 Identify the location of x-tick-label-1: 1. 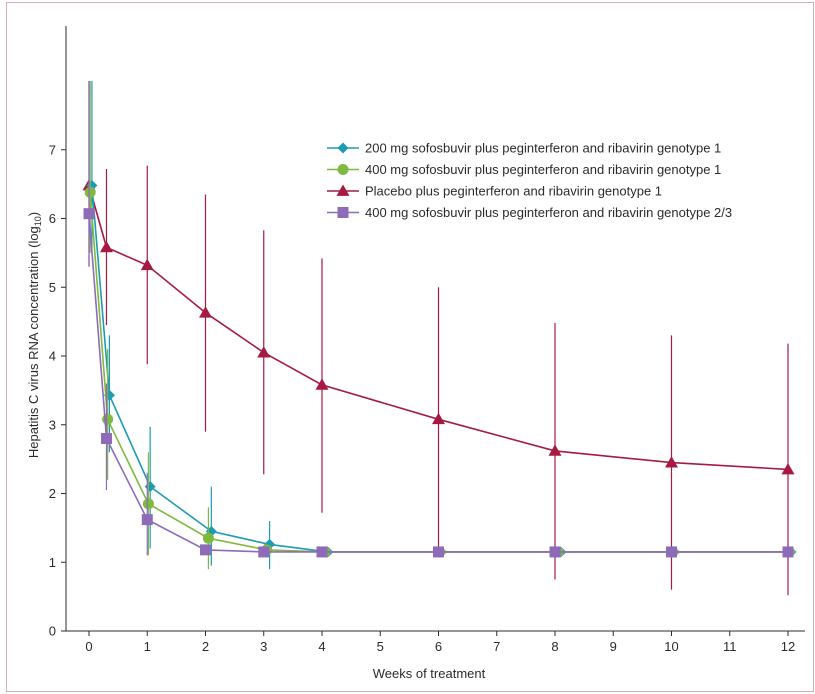
(147, 646).